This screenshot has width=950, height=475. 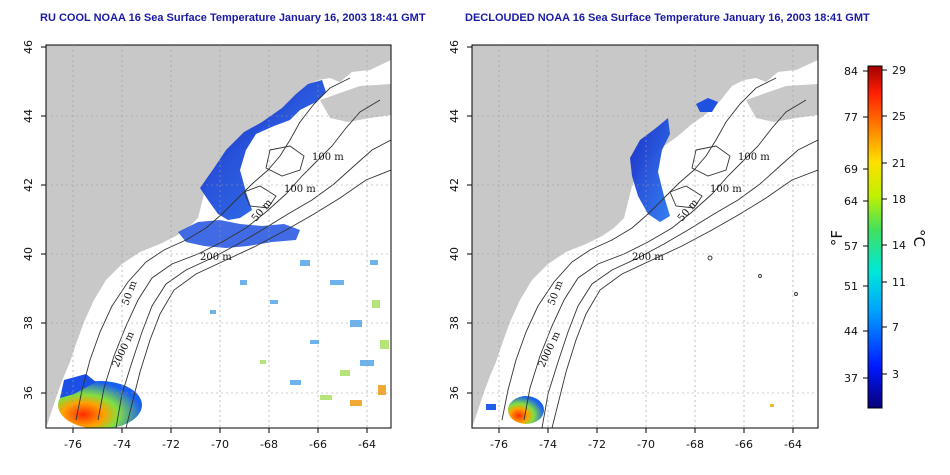 I want to click on celsius-tick-label: 18, so click(x=899, y=199).